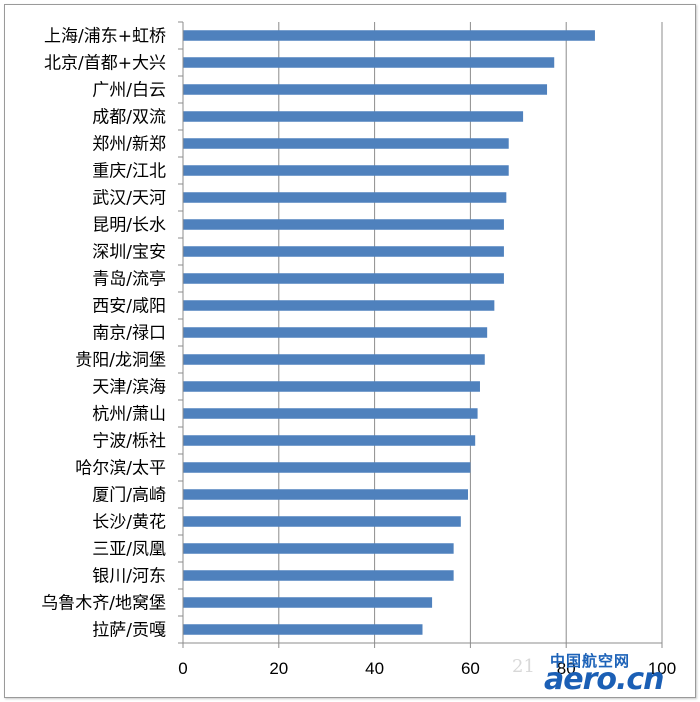 The height and width of the screenshot is (702, 700). Describe the element at coordinates (129, 226) in the screenshot. I see `category-label-7: 昆明/长水` at that location.